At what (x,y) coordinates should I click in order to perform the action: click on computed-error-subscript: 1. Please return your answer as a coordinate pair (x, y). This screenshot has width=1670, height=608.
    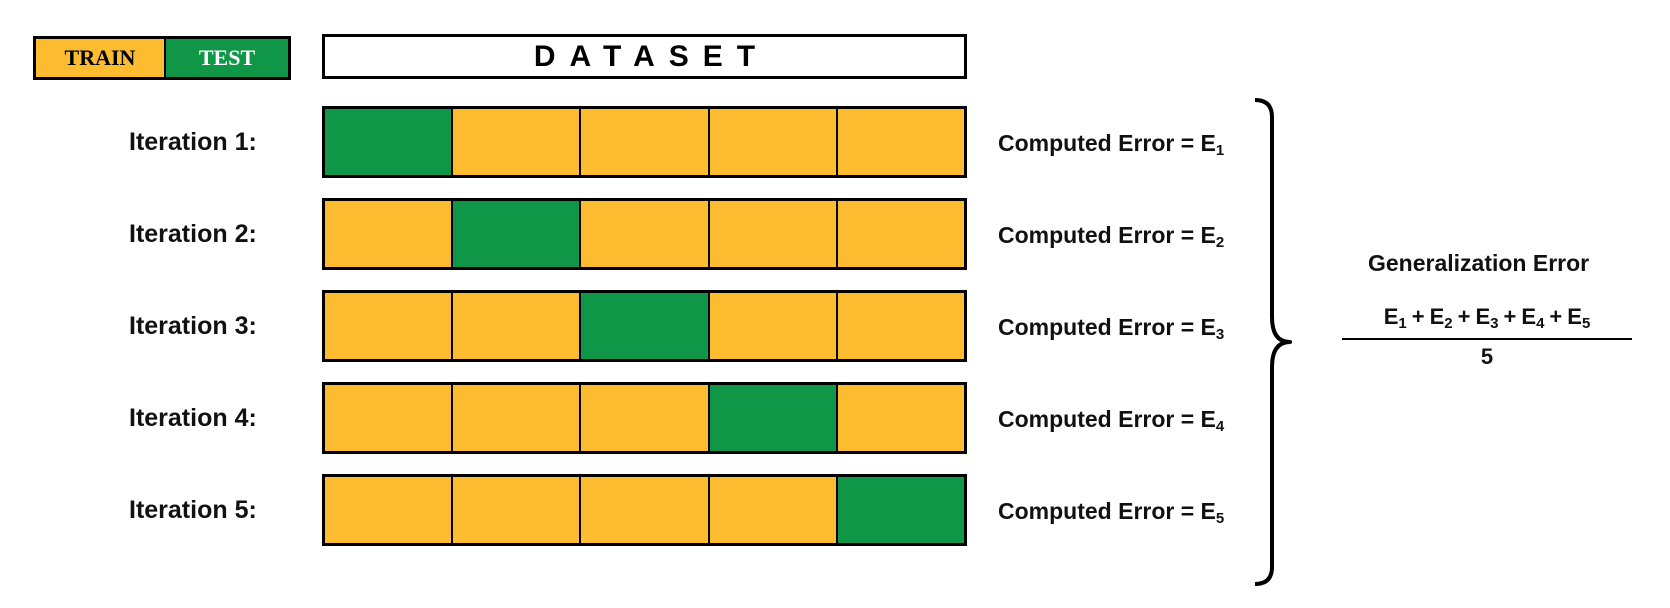
    Looking at the image, I should click on (1220, 150).